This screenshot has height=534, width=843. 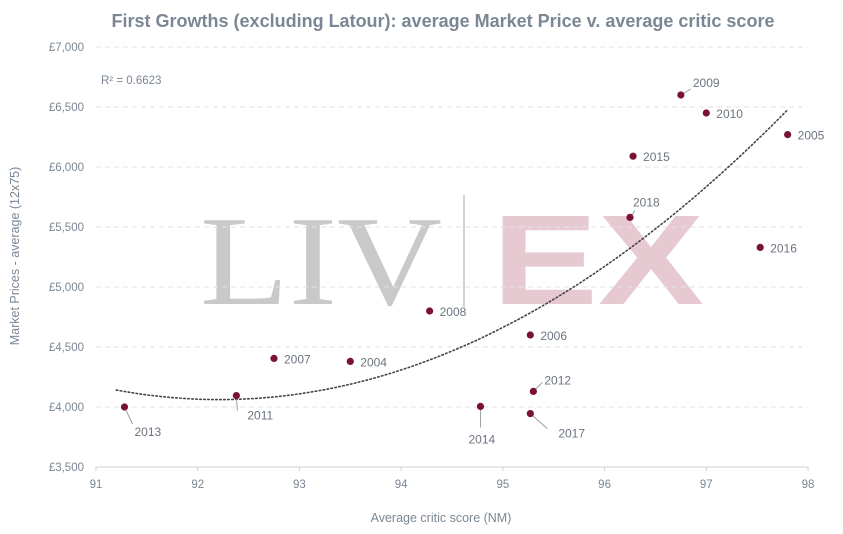 I want to click on data-label: 2015, so click(x=656, y=157).